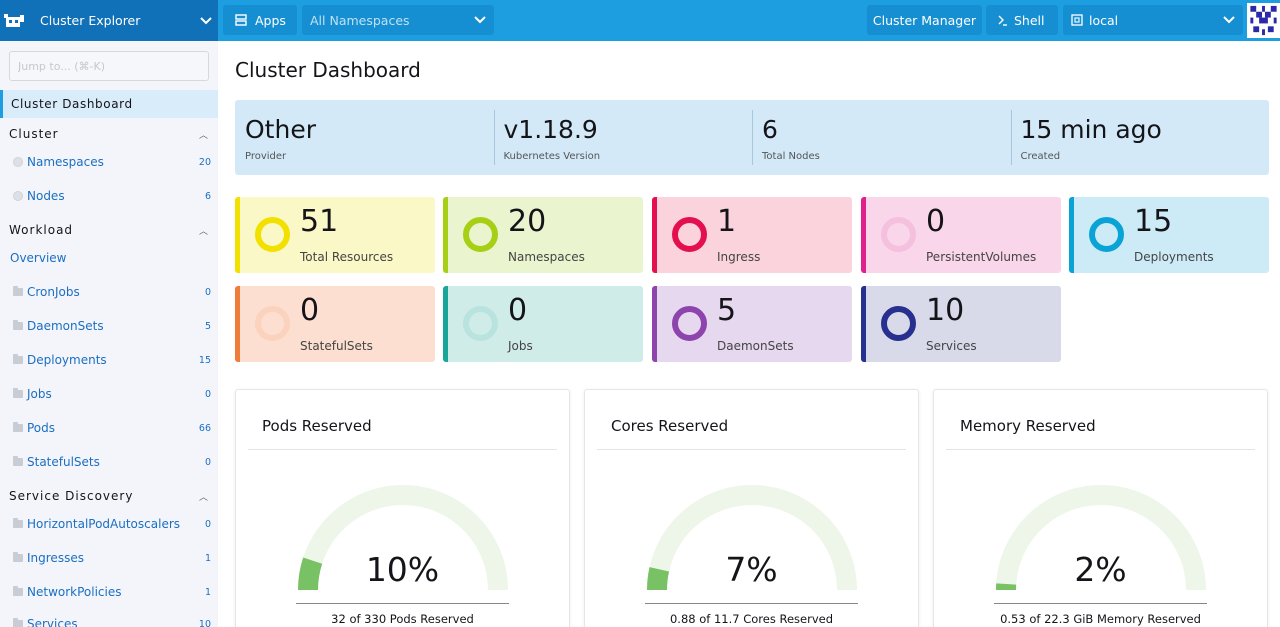 This screenshot has width=1280, height=627. What do you see at coordinates (335, 324) in the screenshot?
I see `card-statefulsets: 0 StatefulSets` at bounding box center [335, 324].